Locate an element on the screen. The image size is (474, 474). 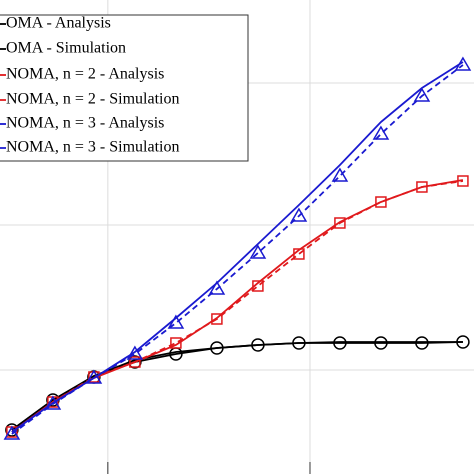
legend-label: OMA - Analysis is located at coordinates (58, 23).